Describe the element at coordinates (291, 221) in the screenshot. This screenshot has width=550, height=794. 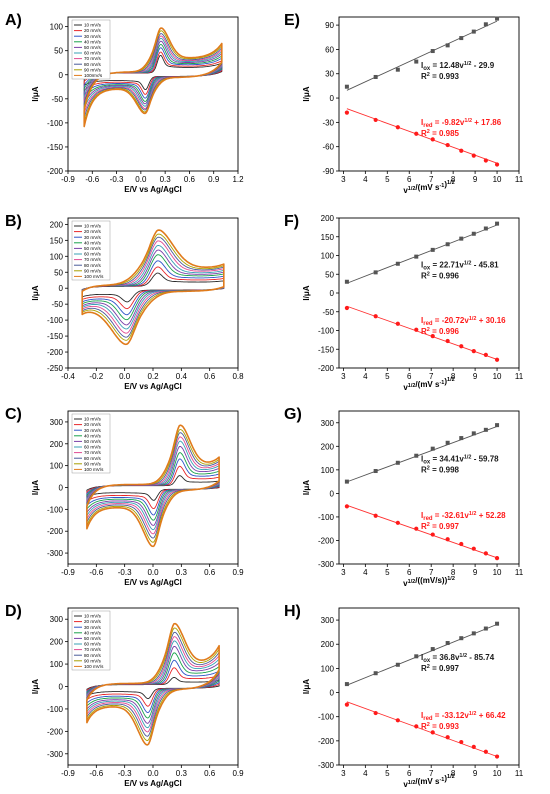
I see `panel-label: F)` at that location.